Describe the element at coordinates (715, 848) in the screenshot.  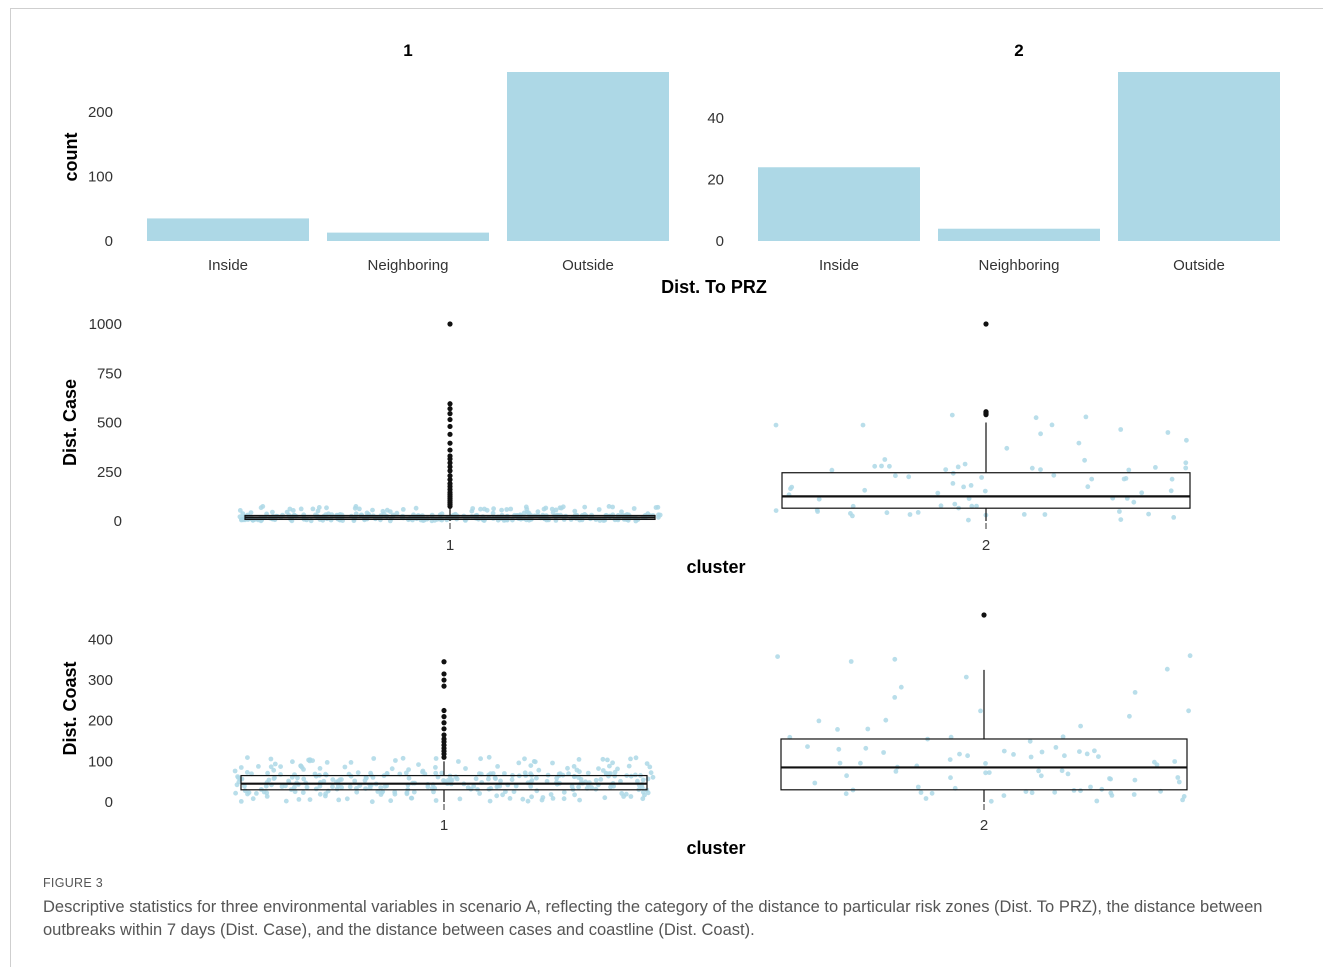
I see `x-axis-label: cluster` at that location.